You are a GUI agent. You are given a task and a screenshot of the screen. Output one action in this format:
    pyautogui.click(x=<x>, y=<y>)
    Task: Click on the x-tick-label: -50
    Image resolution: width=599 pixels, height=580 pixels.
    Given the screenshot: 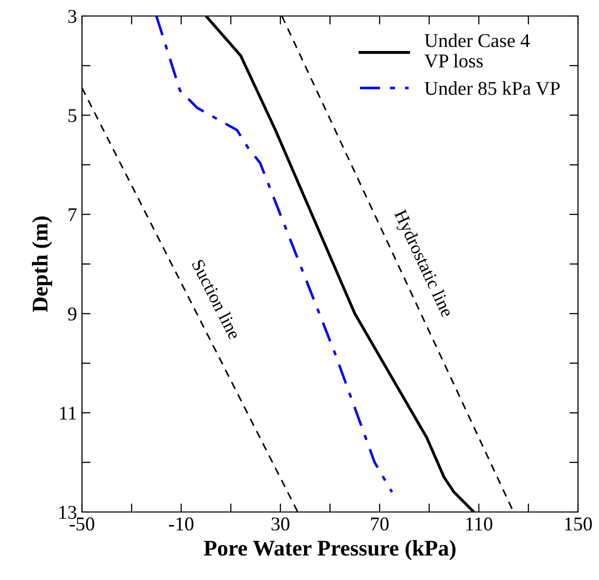 What is the action you would take?
    pyautogui.click(x=82, y=524)
    